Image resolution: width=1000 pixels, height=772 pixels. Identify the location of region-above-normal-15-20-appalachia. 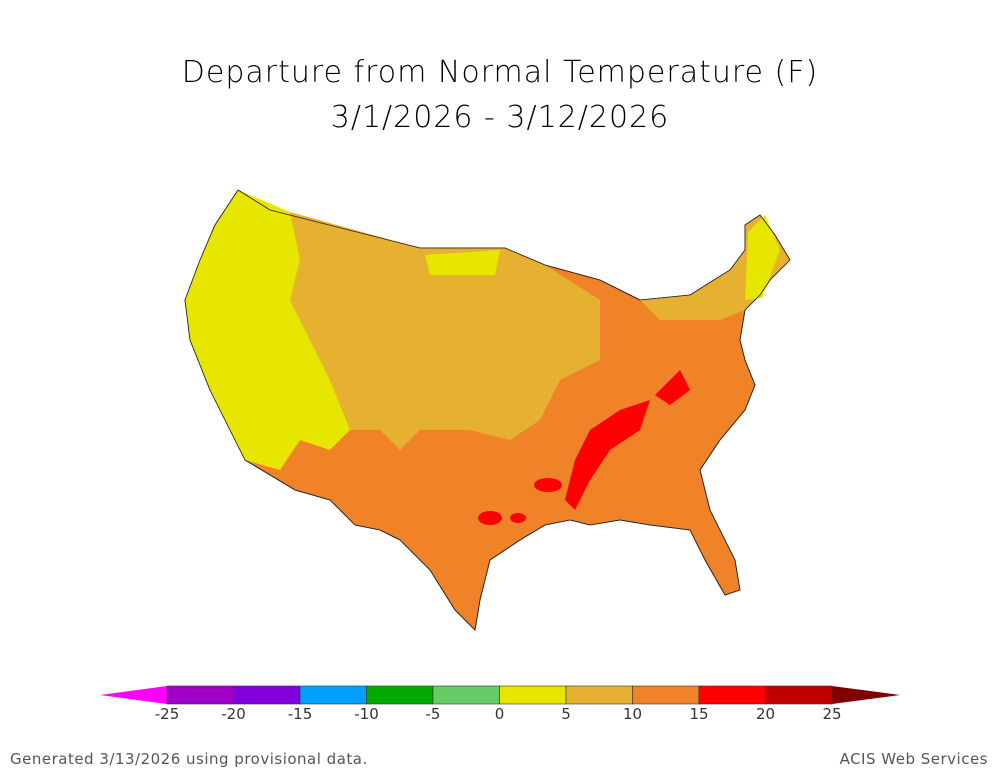
(672, 387).